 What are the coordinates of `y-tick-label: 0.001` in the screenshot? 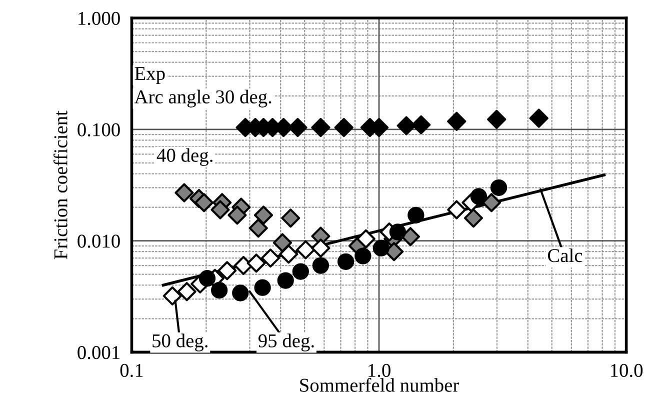 It's located at (99, 353).